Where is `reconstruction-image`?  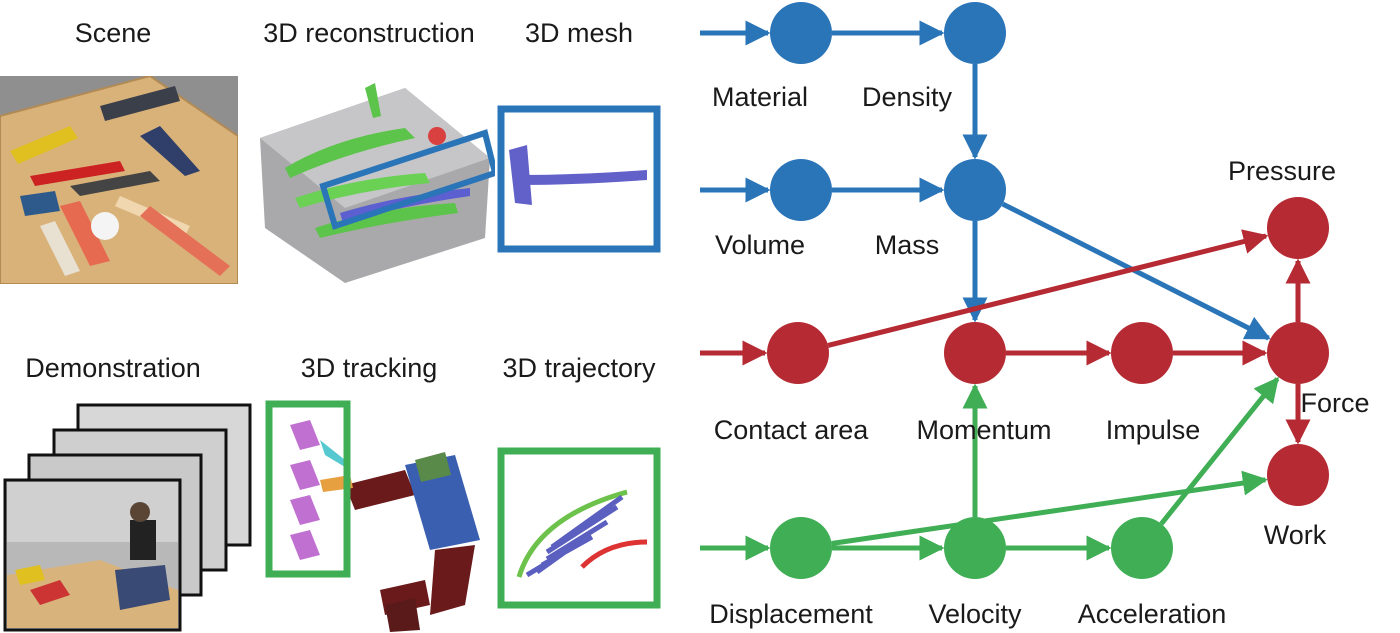
reconstruction-image is located at coordinates (375, 182).